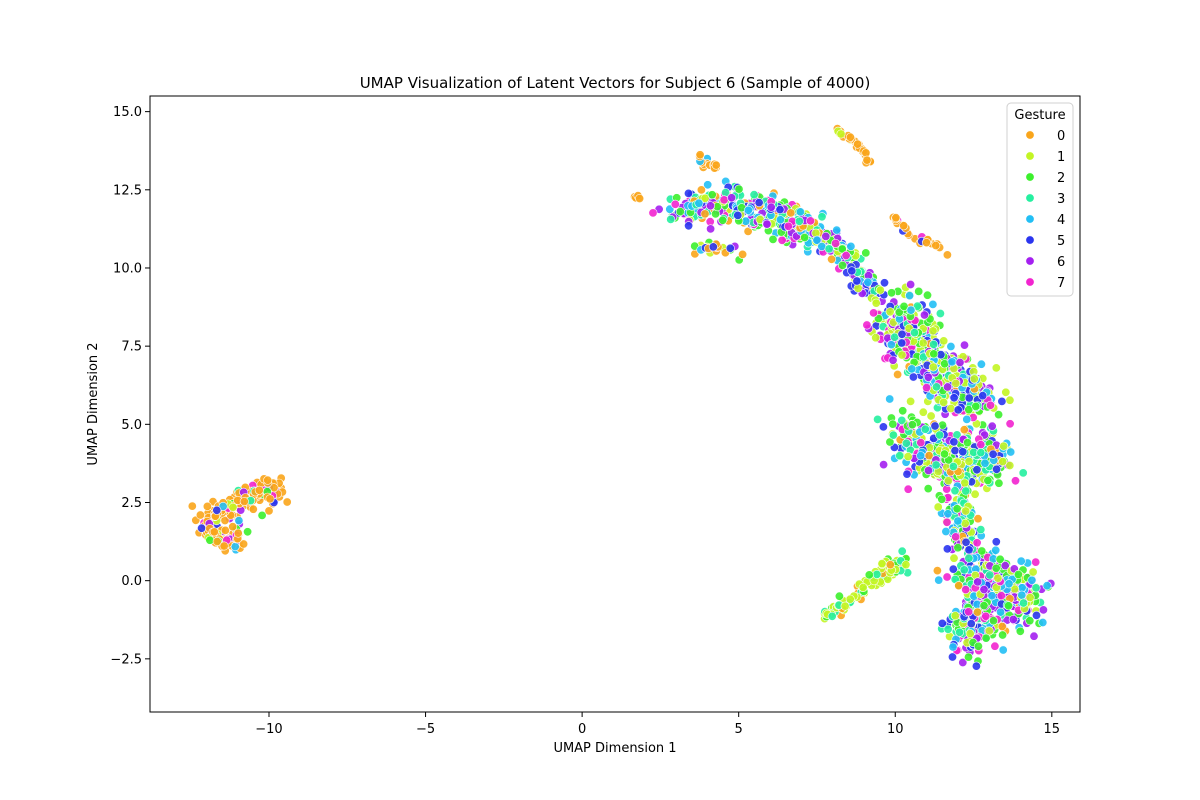 Image resolution: width=1200 pixels, height=800 pixels. What do you see at coordinates (131, 347) in the screenshot?
I see `y-tick-label: 7.5` at bounding box center [131, 347].